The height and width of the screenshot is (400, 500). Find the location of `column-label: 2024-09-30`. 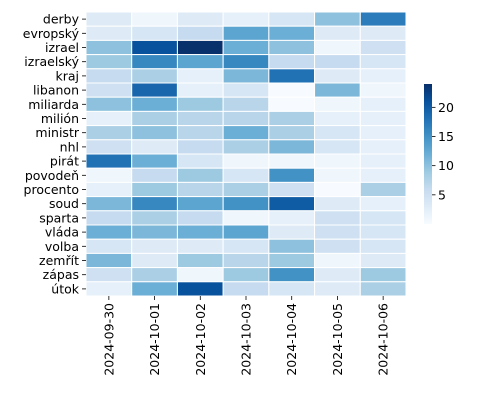

column-label: 2024-09-30 is located at coordinates (108, 339).